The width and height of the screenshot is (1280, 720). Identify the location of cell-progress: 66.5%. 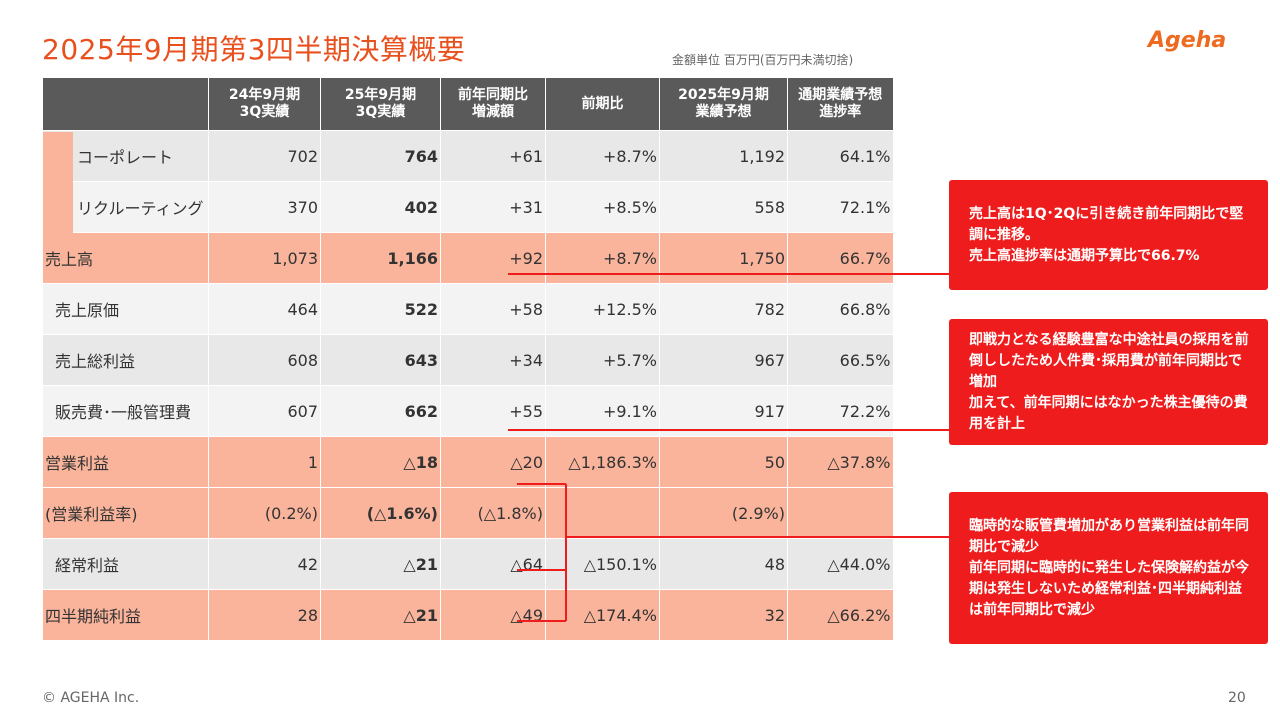
(840, 360).